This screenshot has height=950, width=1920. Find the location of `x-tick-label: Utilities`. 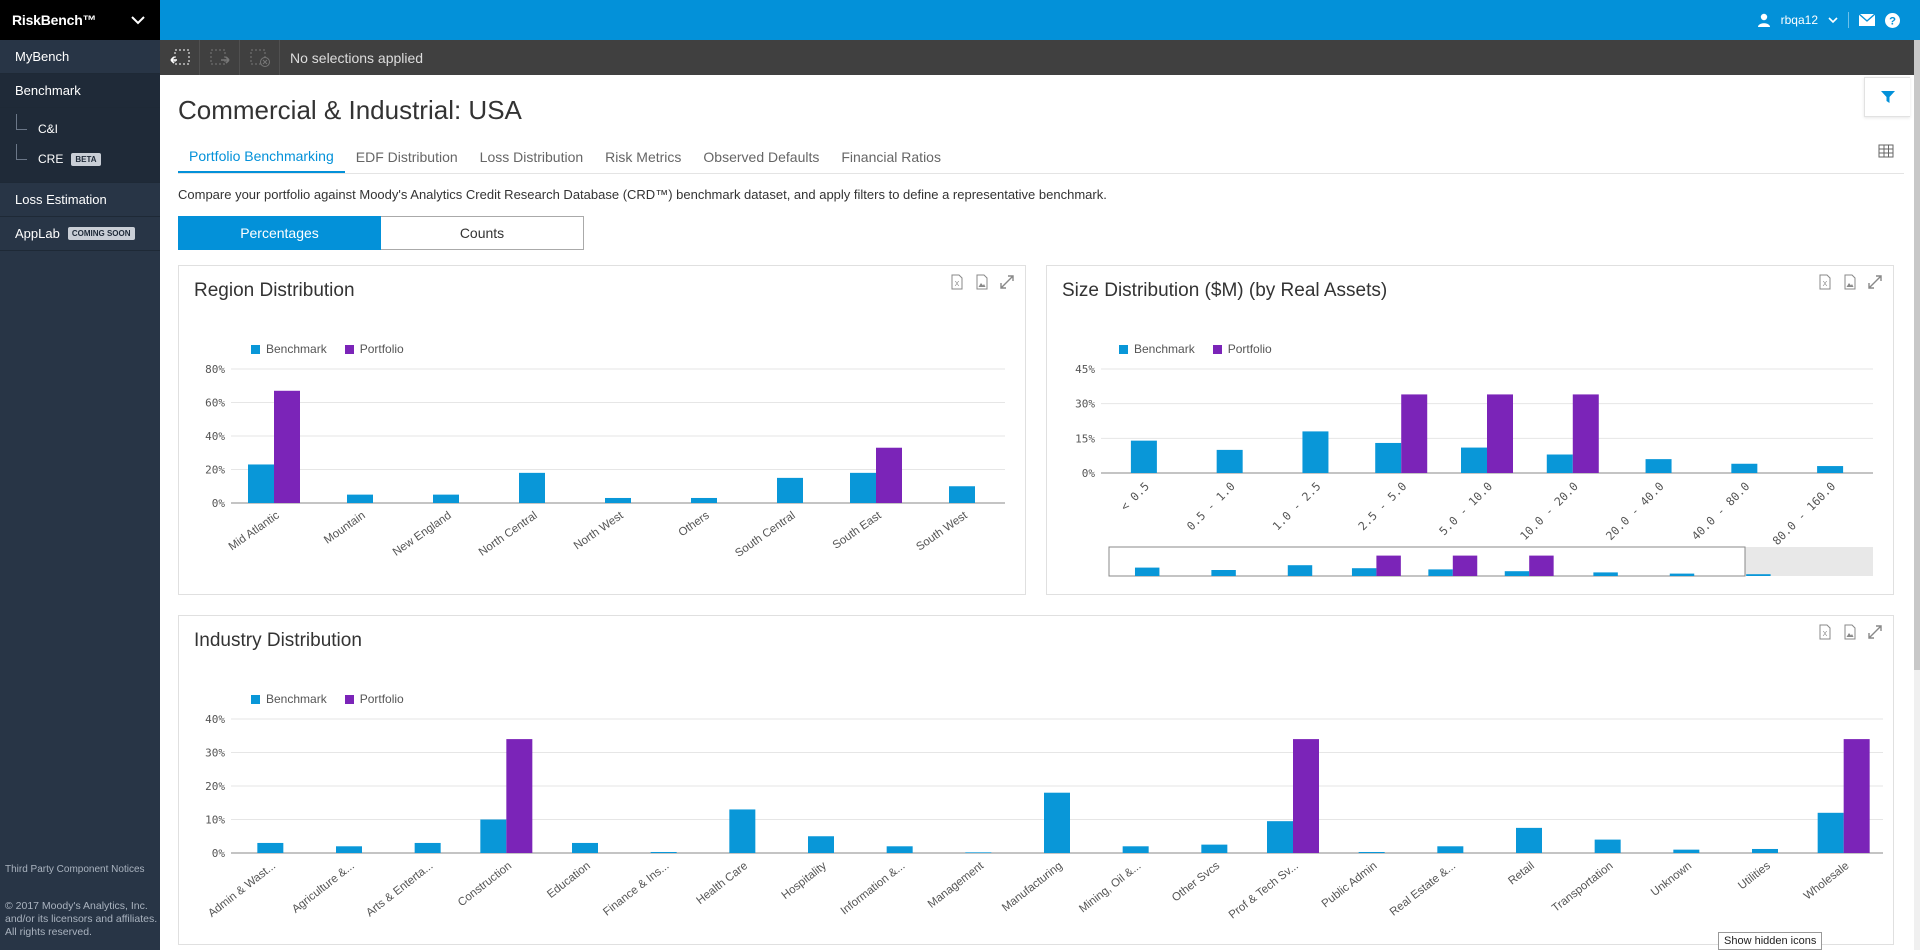

x-tick-label: Utilities is located at coordinates (1754, 876).